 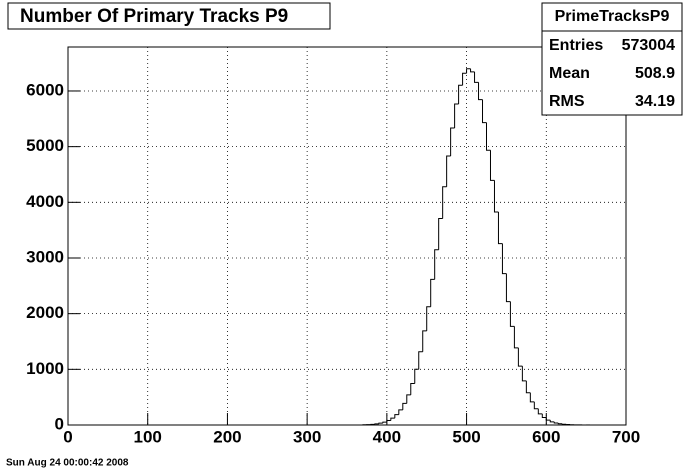 What do you see at coordinates (569, 73) in the screenshot?
I see `stats-label: Mean` at bounding box center [569, 73].